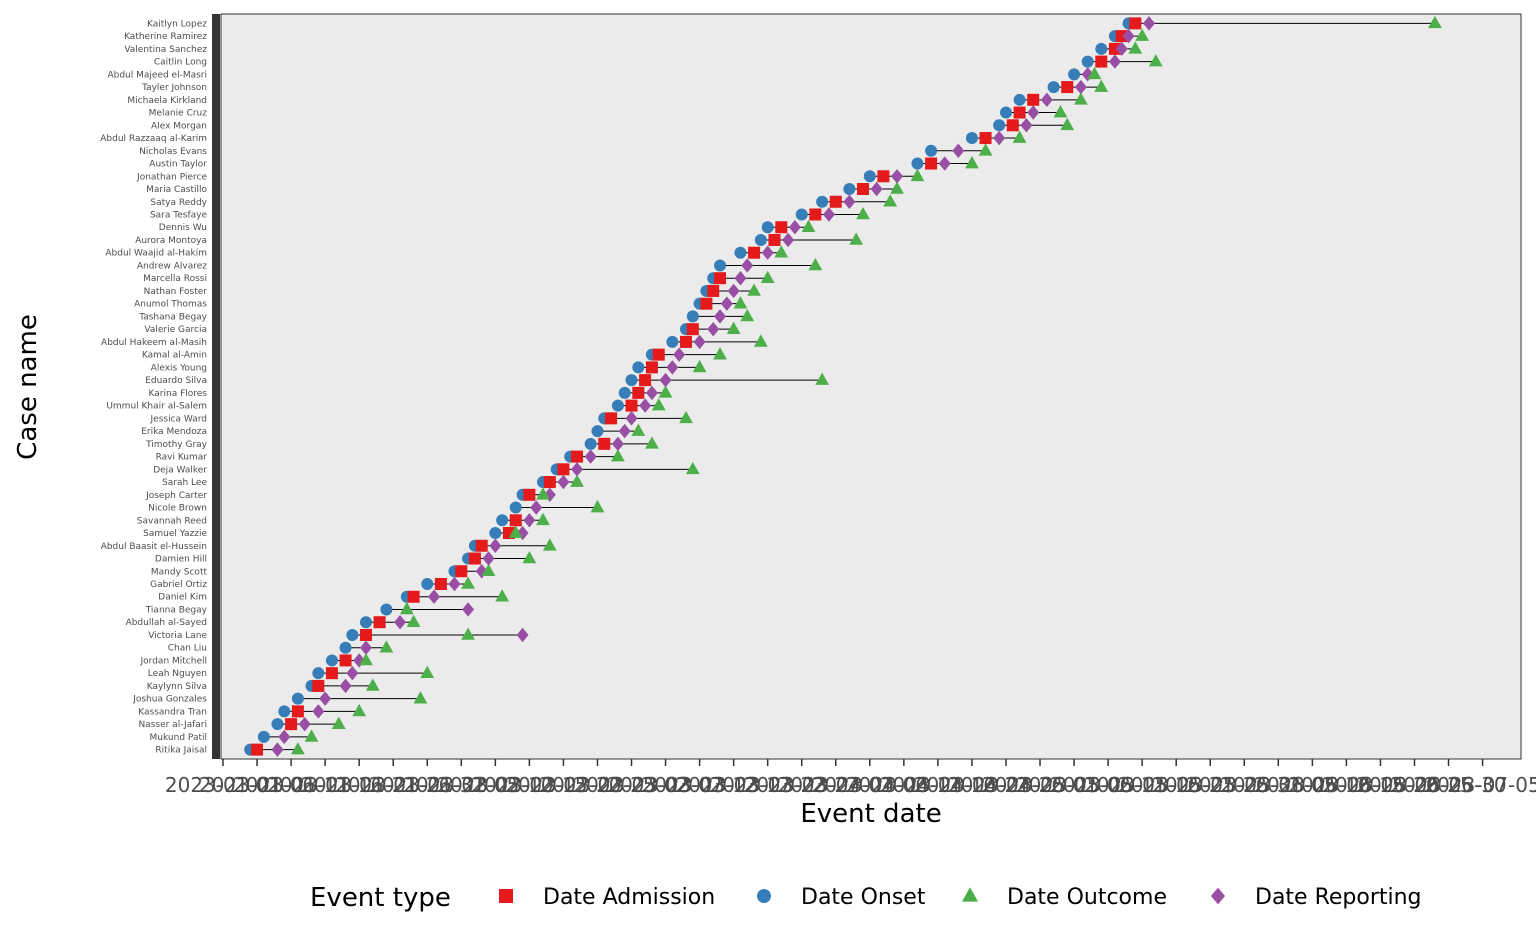 The width and height of the screenshot is (1536, 949). What do you see at coordinates (863, 897) in the screenshot?
I see `legend-label-onset: Date Onset` at bounding box center [863, 897].